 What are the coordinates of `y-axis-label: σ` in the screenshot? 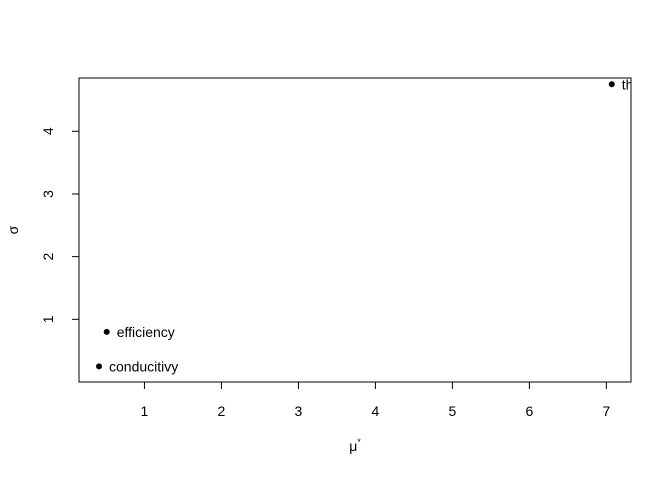 It's located at (13, 229).